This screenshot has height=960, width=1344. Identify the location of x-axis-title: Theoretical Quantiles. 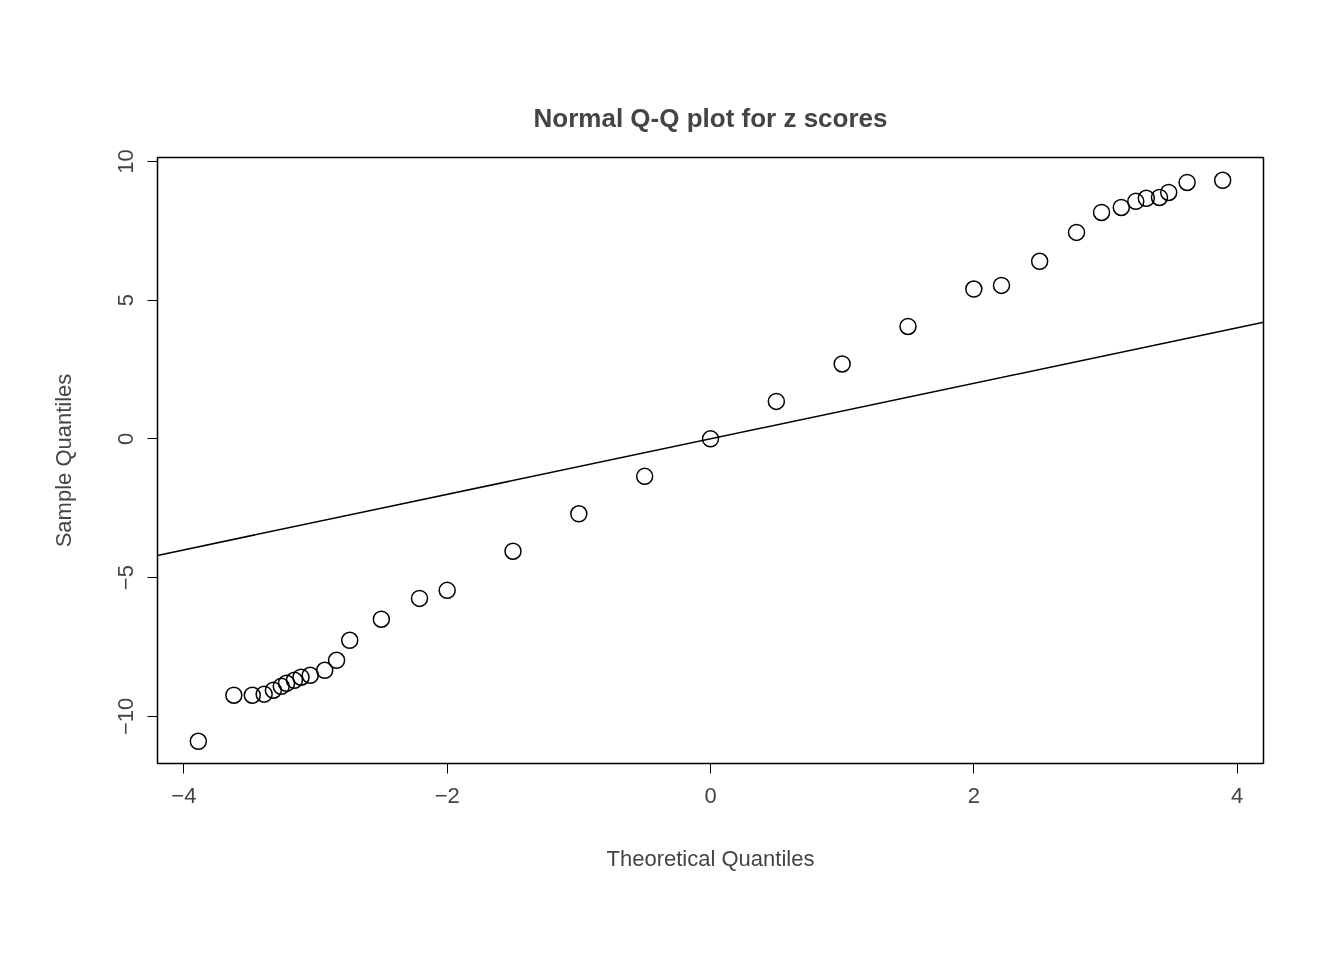
(710, 858).